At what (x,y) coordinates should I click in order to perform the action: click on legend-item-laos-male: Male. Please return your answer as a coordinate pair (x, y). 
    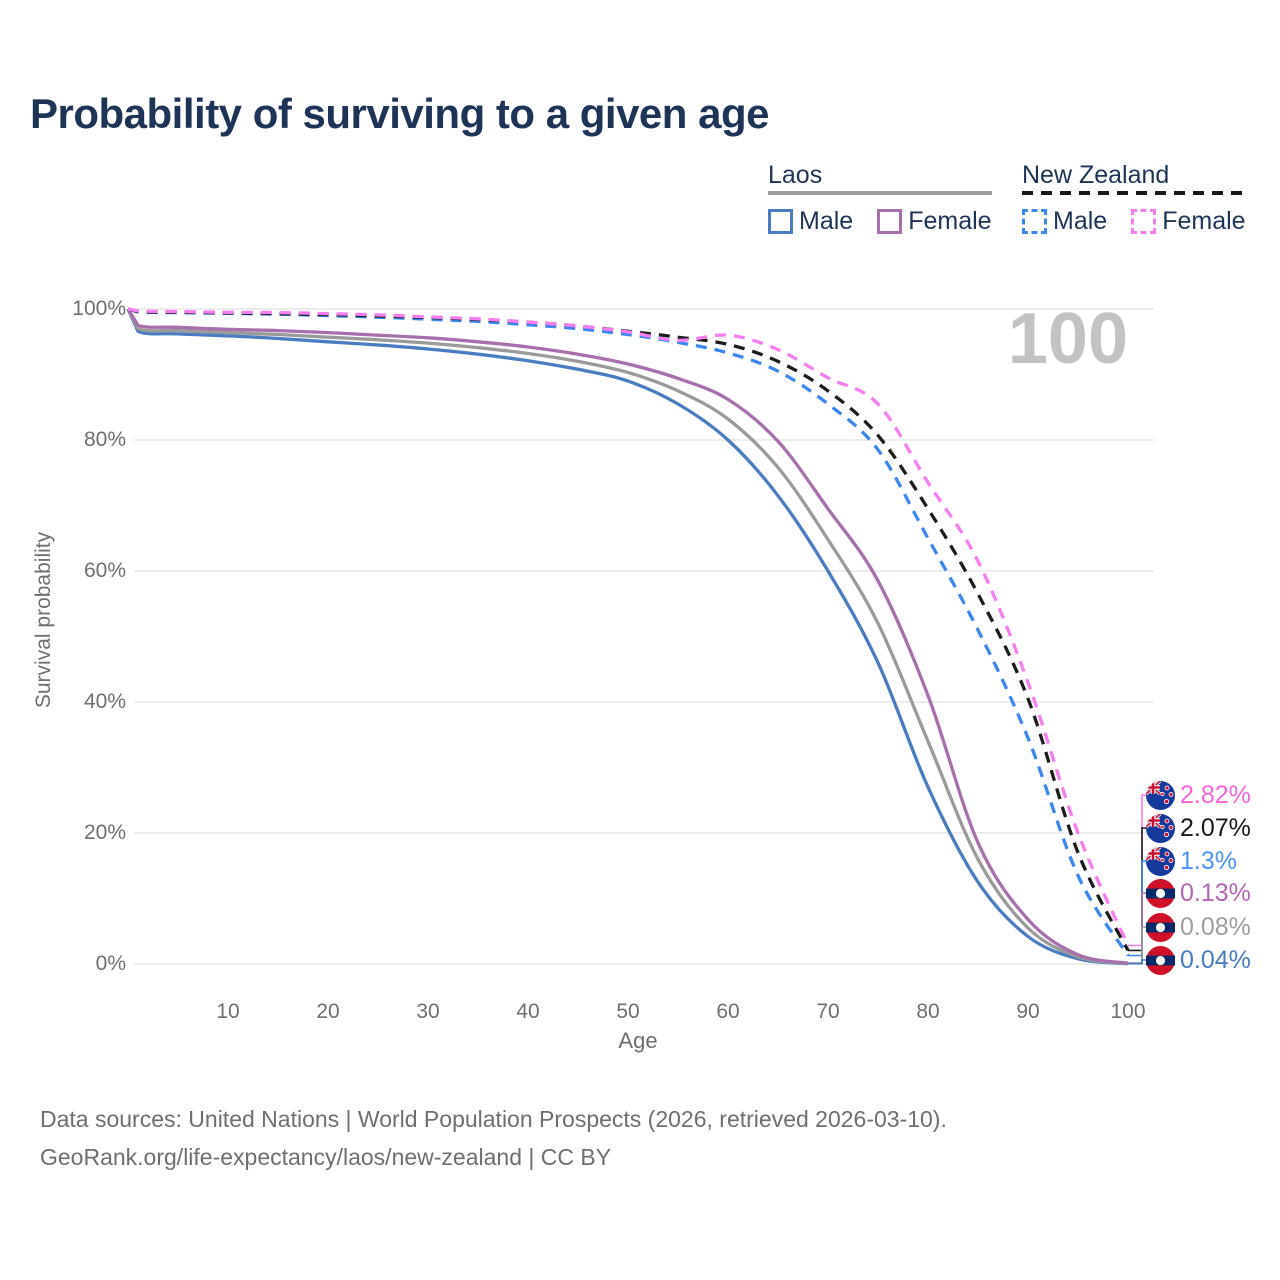
    Looking at the image, I should click on (810, 221).